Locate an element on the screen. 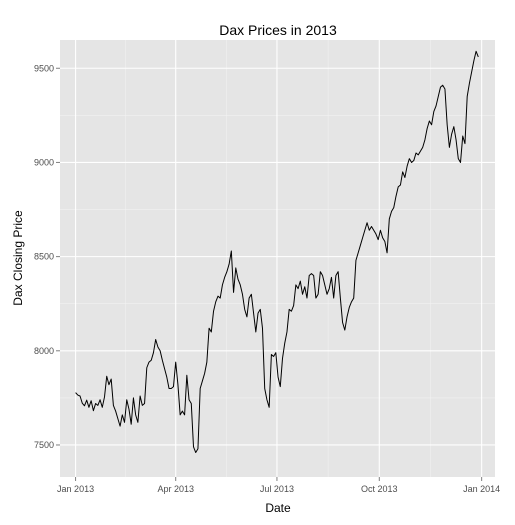  y-axis-title: Dax Closing Price is located at coordinates (18, 258).